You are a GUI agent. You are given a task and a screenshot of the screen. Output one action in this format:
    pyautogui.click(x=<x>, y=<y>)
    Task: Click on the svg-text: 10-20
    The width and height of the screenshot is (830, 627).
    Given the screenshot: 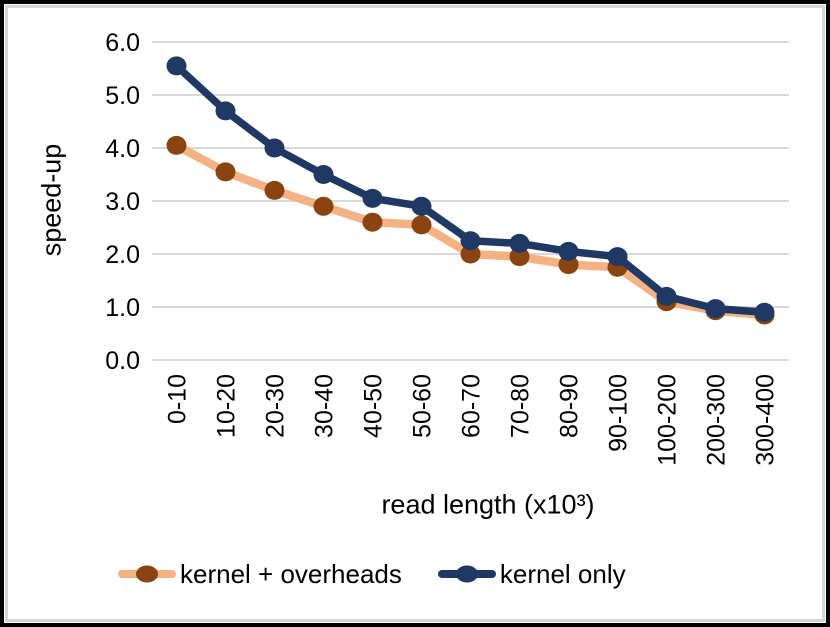 What is the action you would take?
    pyautogui.click(x=227, y=406)
    